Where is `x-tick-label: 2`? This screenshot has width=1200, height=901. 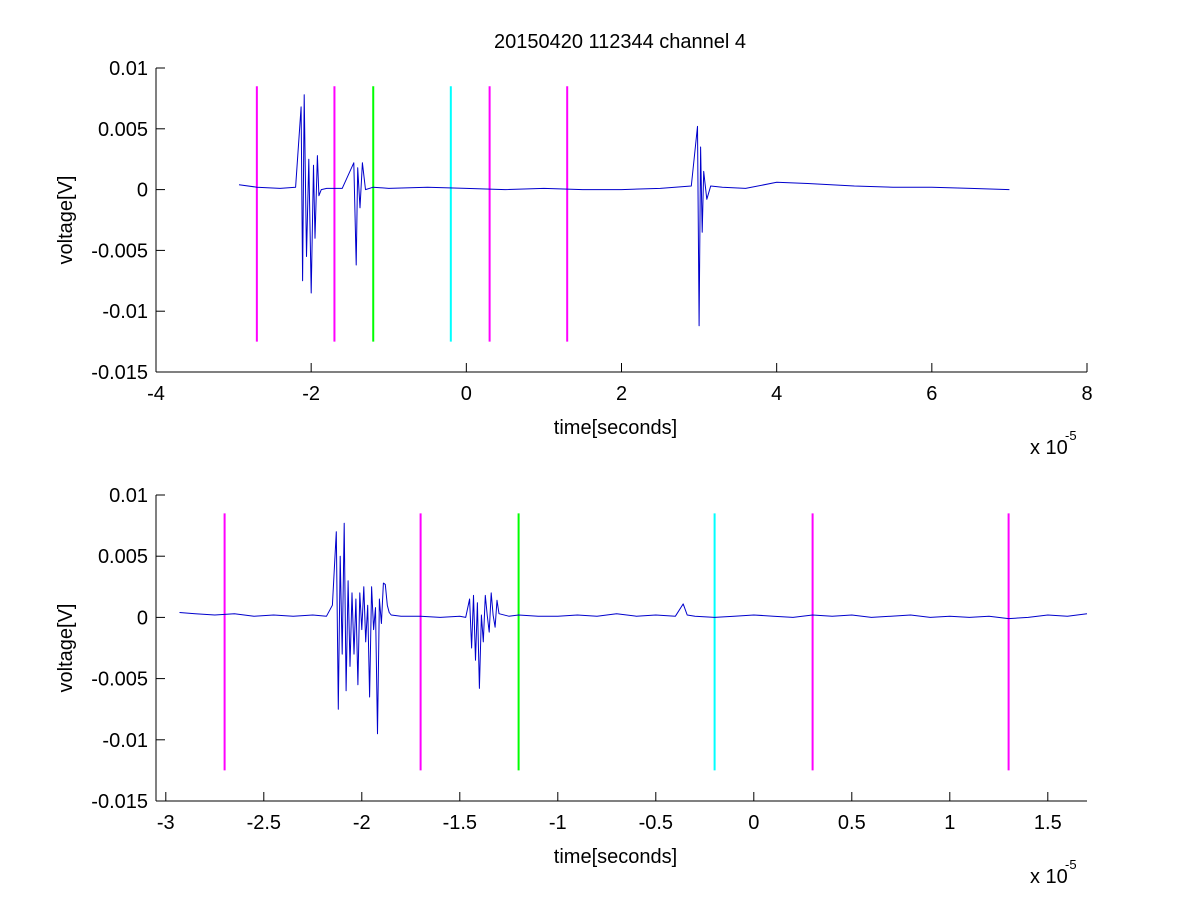 x-tick-label: 2 is located at coordinates (621, 394).